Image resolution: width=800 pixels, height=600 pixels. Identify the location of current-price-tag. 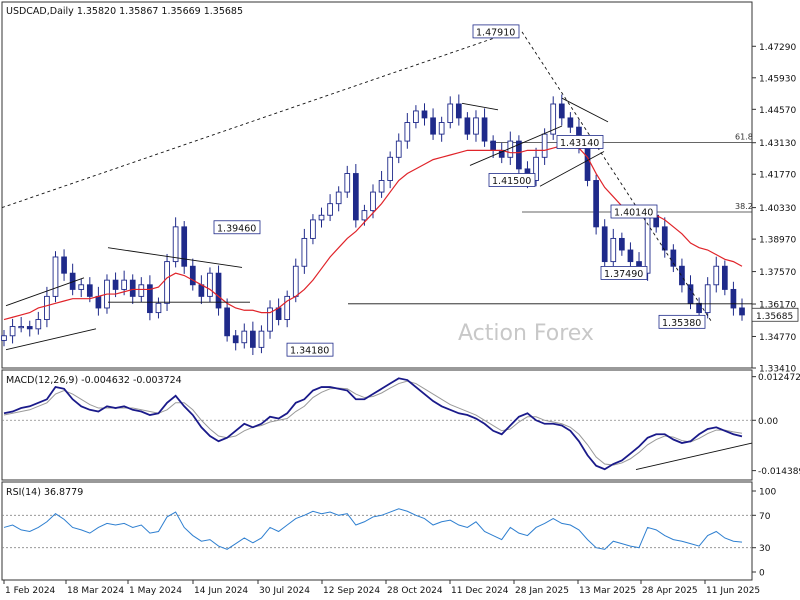
(775, 314).